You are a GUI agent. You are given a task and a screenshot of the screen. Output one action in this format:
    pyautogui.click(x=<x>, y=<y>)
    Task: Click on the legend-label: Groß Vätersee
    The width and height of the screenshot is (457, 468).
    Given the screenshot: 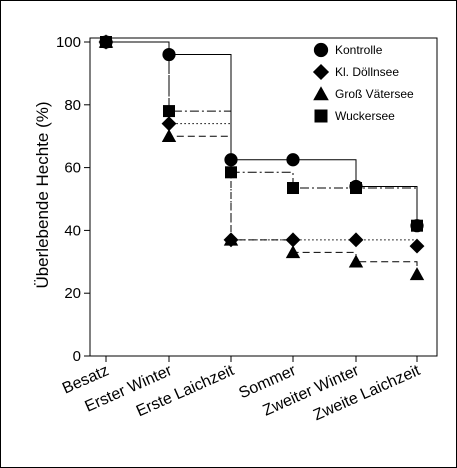 What is the action you would take?
    pyautogui.click(x=374, y=94)
    